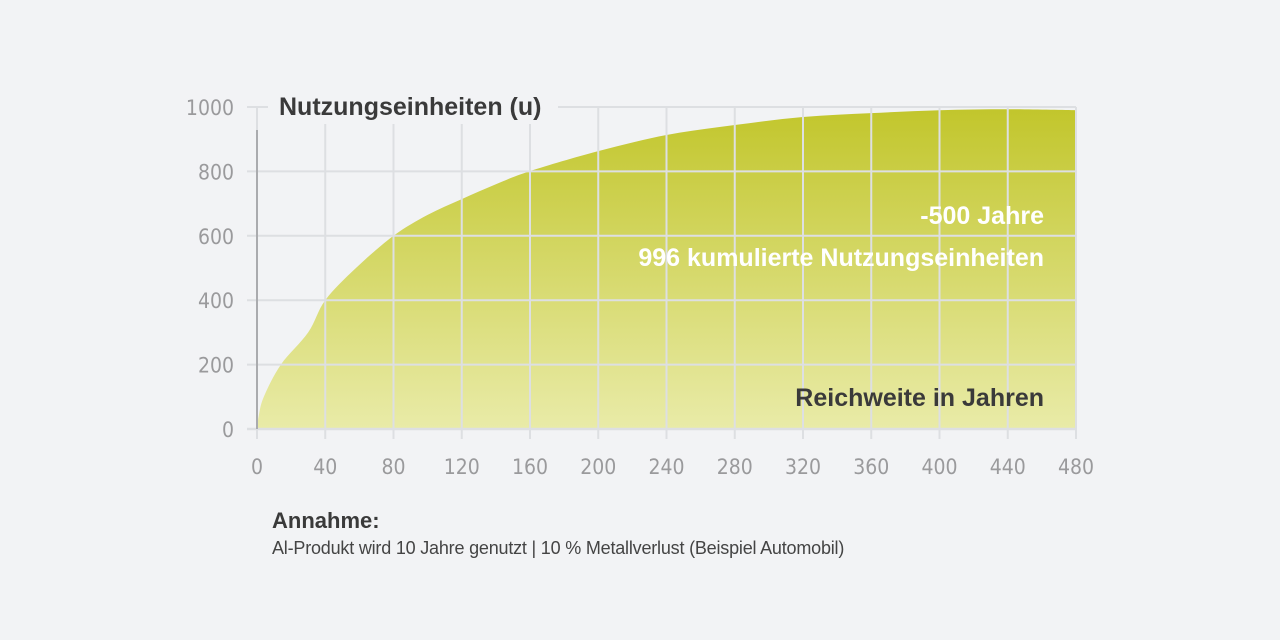  I want to click on x-tick-label: 40, so click(325, 467).